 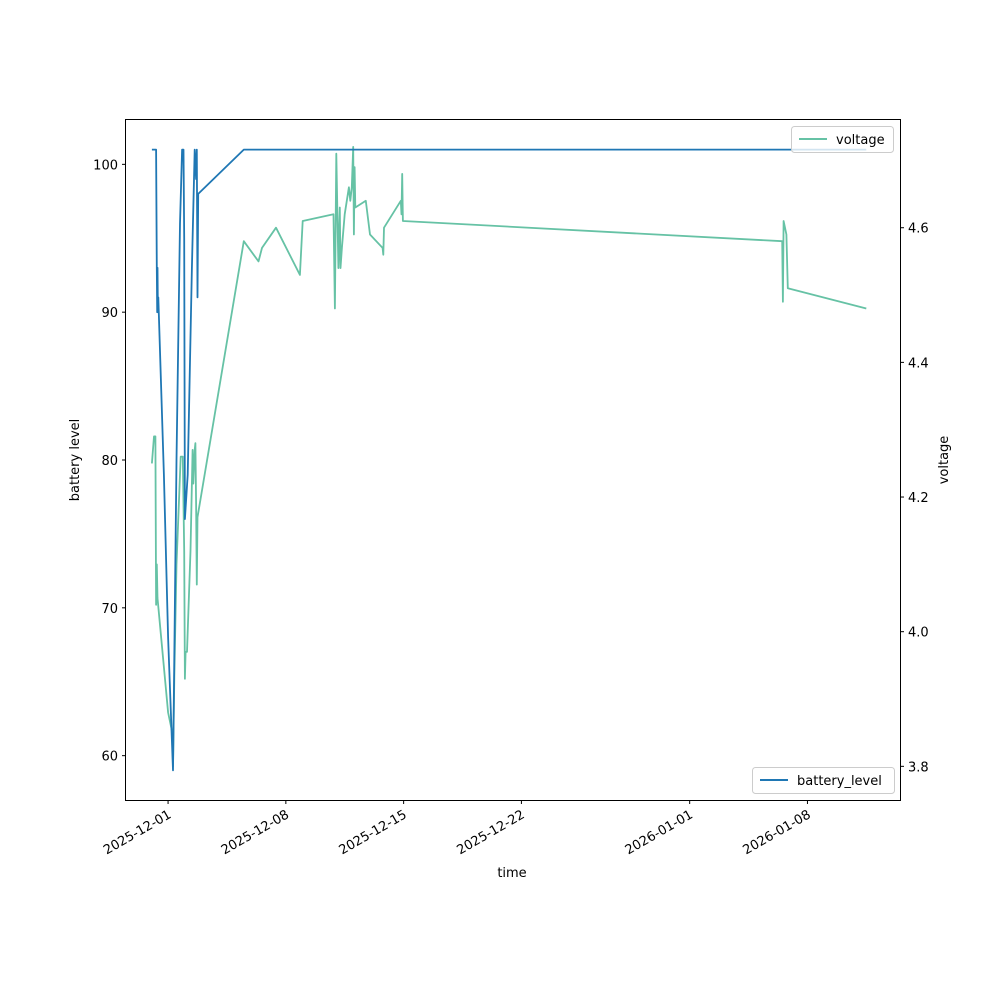 I want to click on x-tick-label: 2026-01-01, so click(x=659, y=832).